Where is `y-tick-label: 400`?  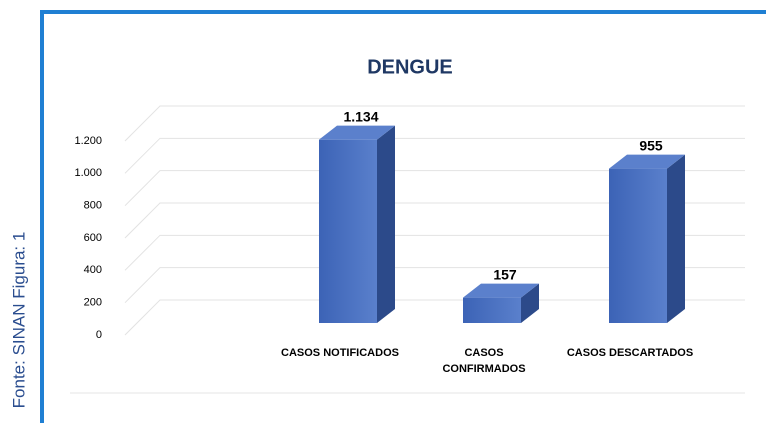
y-tick-label: 400 is located at coordinates (93, 270).